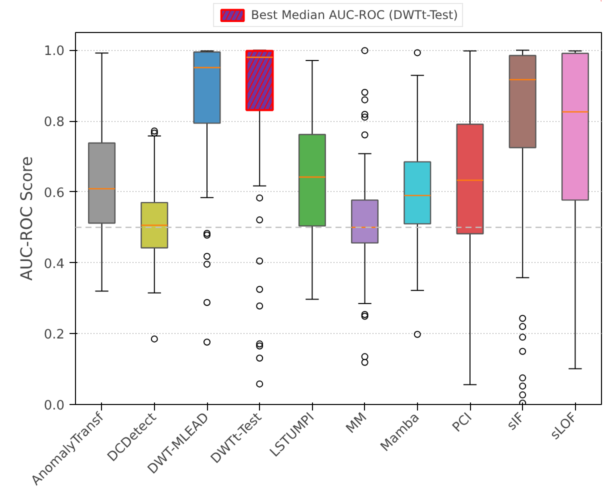 The width and height of the screenshot is (610, 499). Describe the element at coordinates (54, 52) in the screenshot. I see `y-tick-label: 1.0` at that location.